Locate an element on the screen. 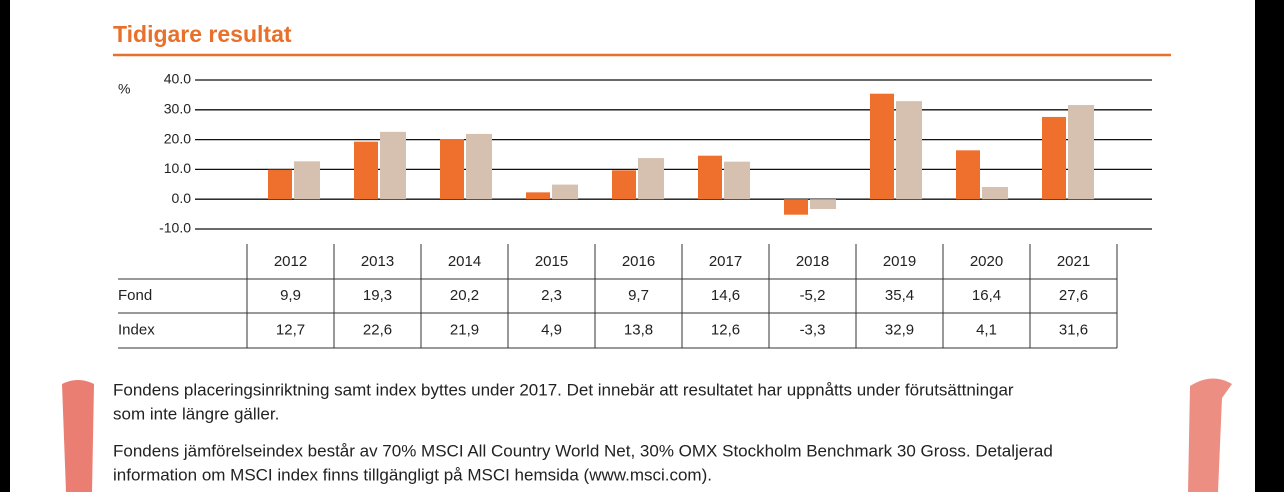 The height and width of the screenshot is (492, 1284). table-cell: 13,8 is located at coordinates (638, 329).